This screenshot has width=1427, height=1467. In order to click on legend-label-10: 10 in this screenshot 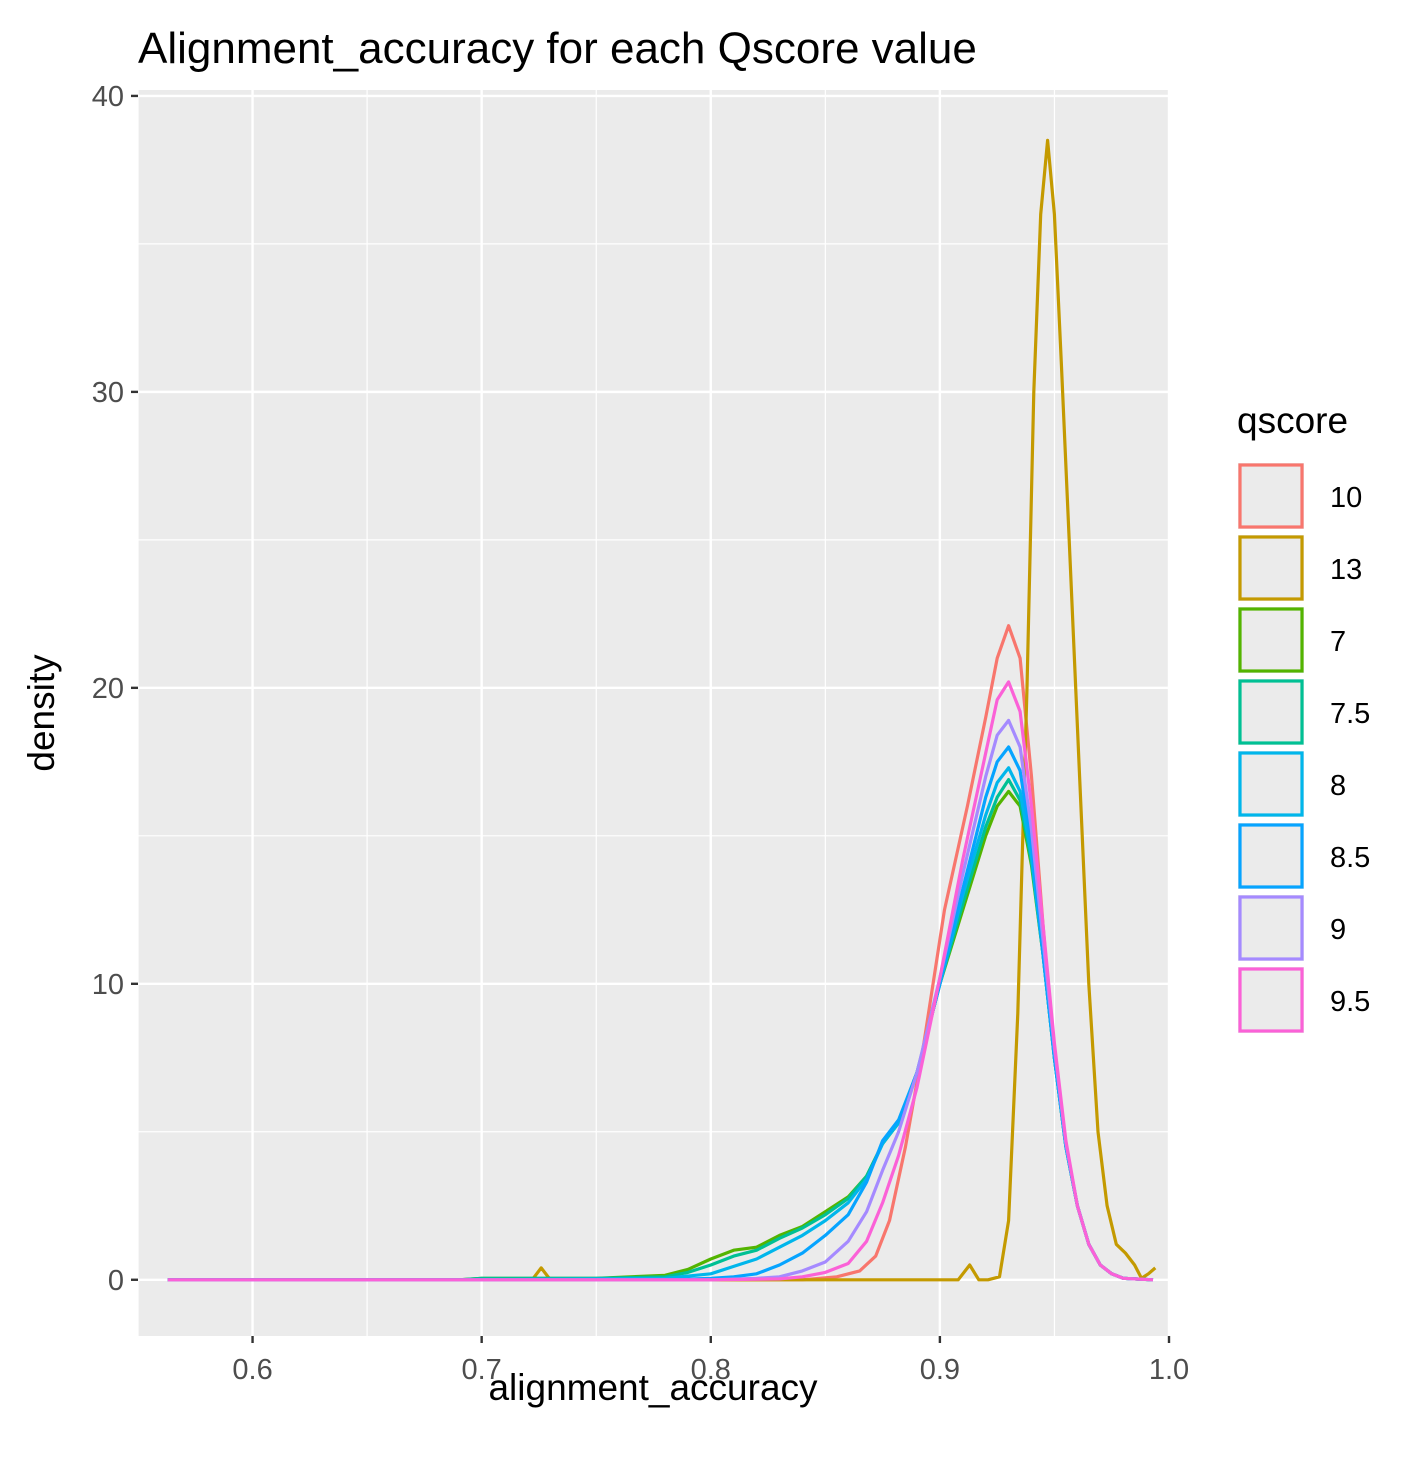, I will do `click(1346, 498)`.